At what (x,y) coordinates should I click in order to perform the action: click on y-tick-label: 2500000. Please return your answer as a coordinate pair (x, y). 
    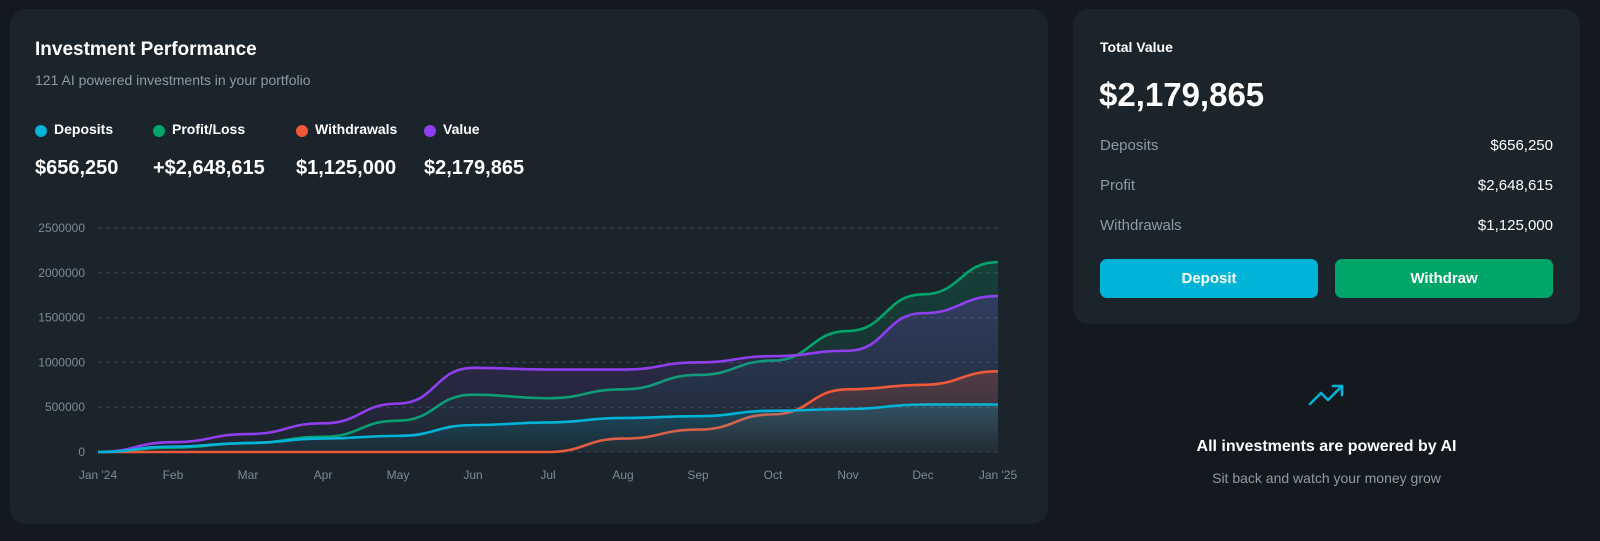
    Looking at the image, I should click on (61, 228).